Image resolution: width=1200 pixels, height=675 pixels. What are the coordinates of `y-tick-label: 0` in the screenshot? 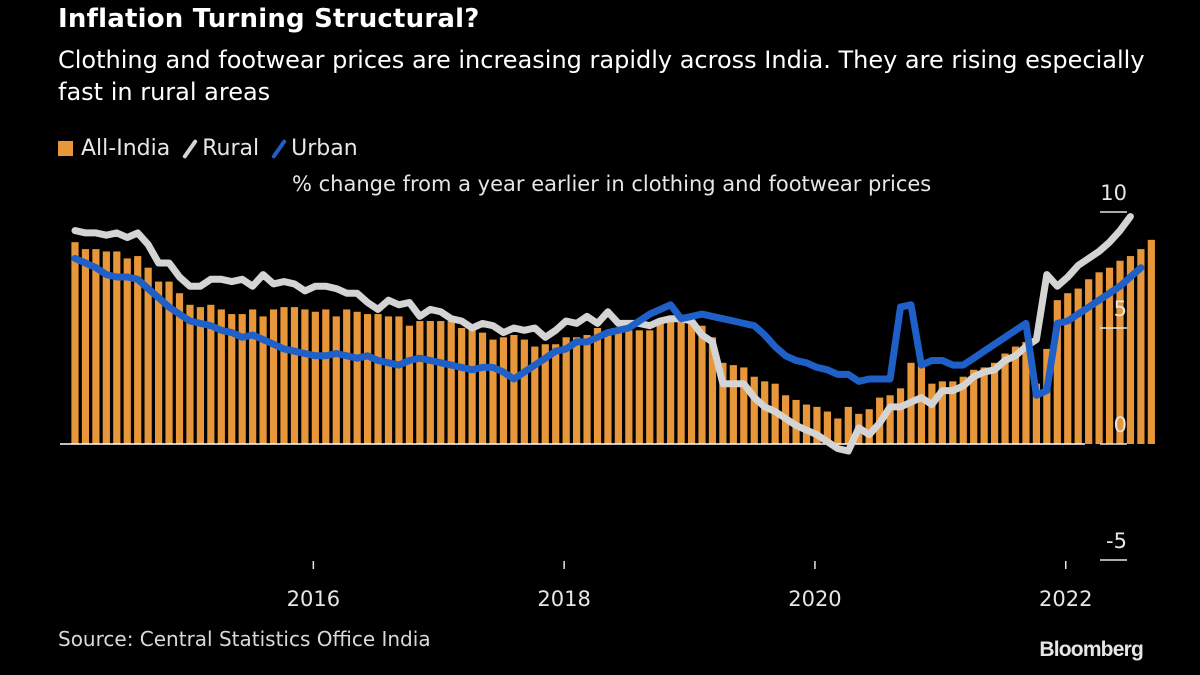 It's located at (1120, 425).